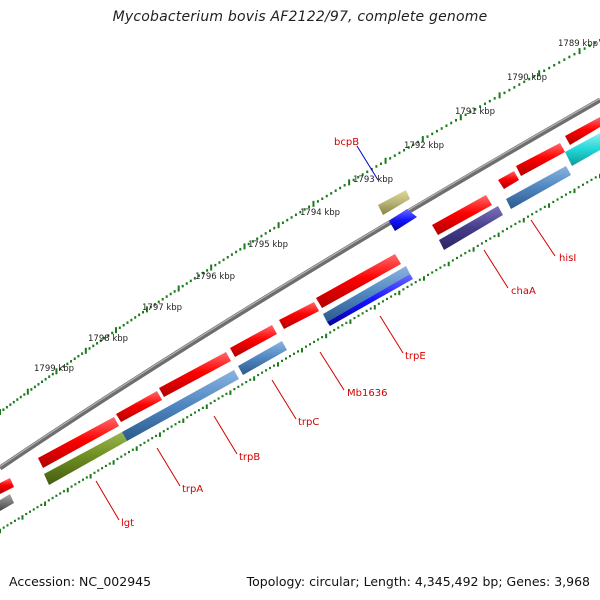  What do you see at coordinates (567, 258) in the screenshot?
I see `gene-label-hisi: hisI` at bounding box center [567, 258].